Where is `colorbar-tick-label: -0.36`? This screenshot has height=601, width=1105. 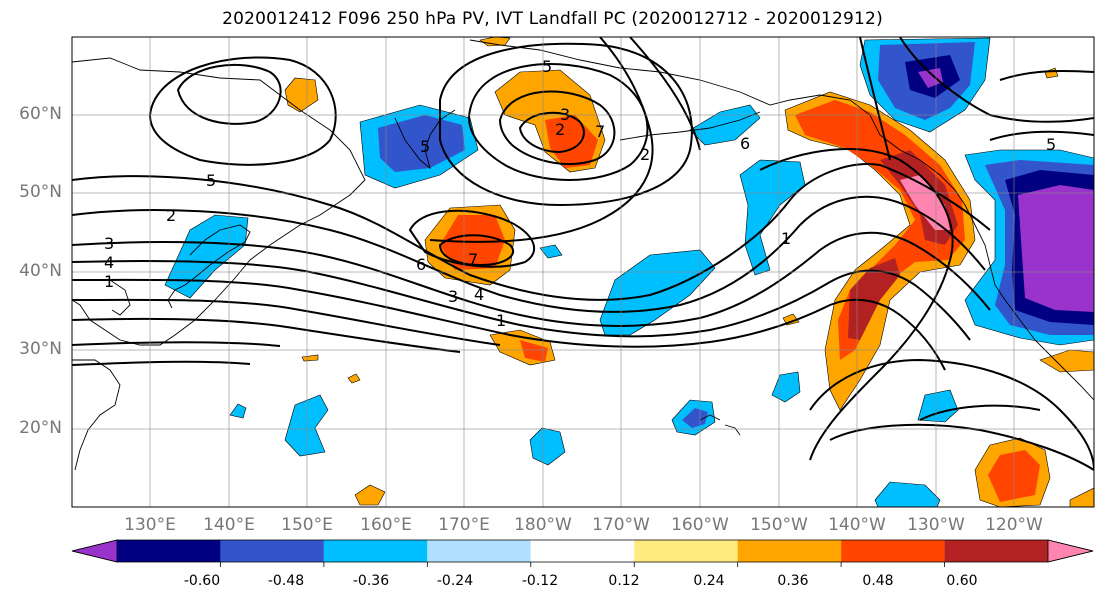
colorbar-tick-label: -0.36 is located at coordinates (371, 581).